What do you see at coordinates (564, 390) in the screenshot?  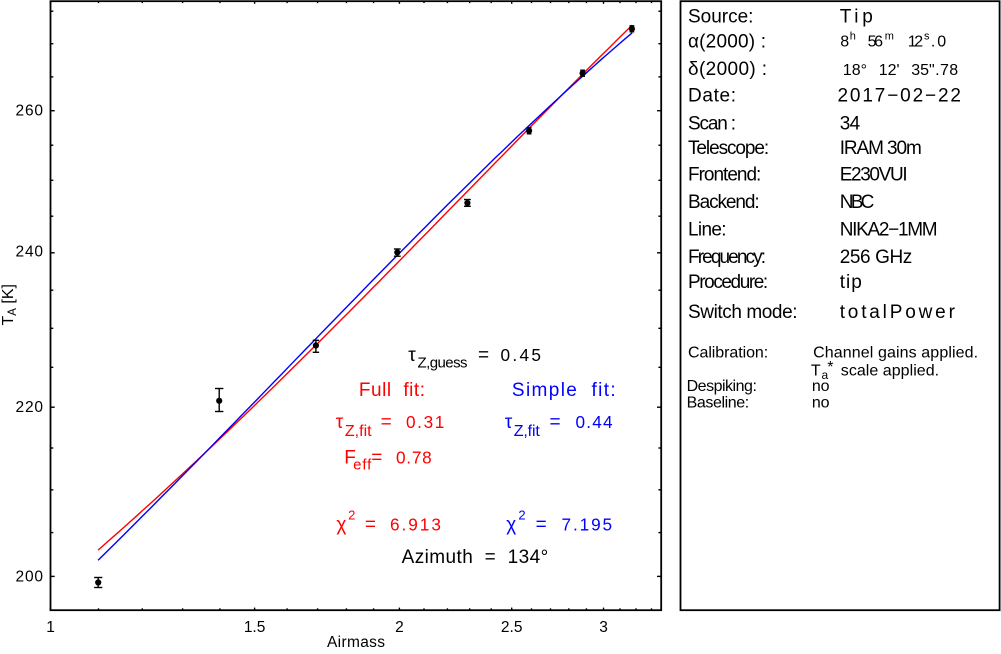 I see `svg-text: Simple fit:` at bounding box center [564, 390].